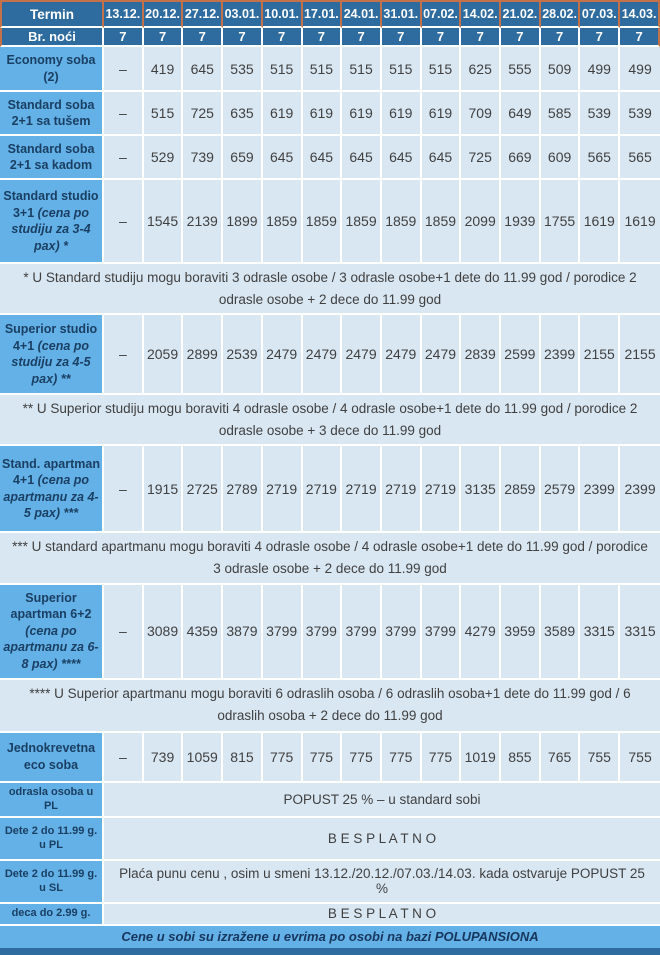 This screenshot has width=660, height=955. I want to click on price-cell: 1019, so click(481, 757).